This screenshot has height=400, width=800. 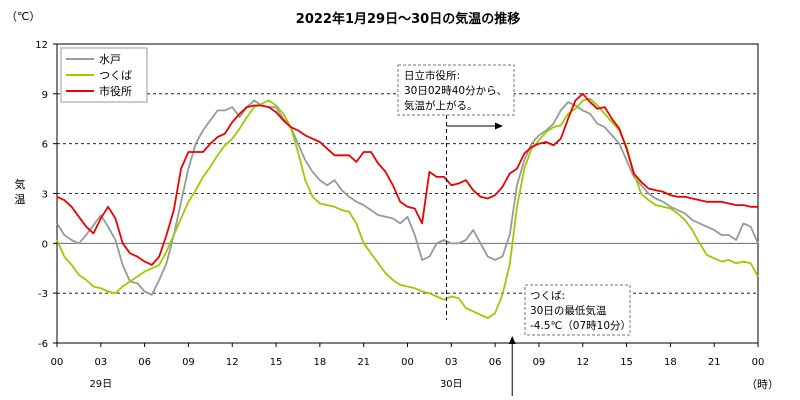 What do you see at coordinates (43, 344) in the screenshot?
I see `y-tick-label: -6` at bounding box center [43, 344].